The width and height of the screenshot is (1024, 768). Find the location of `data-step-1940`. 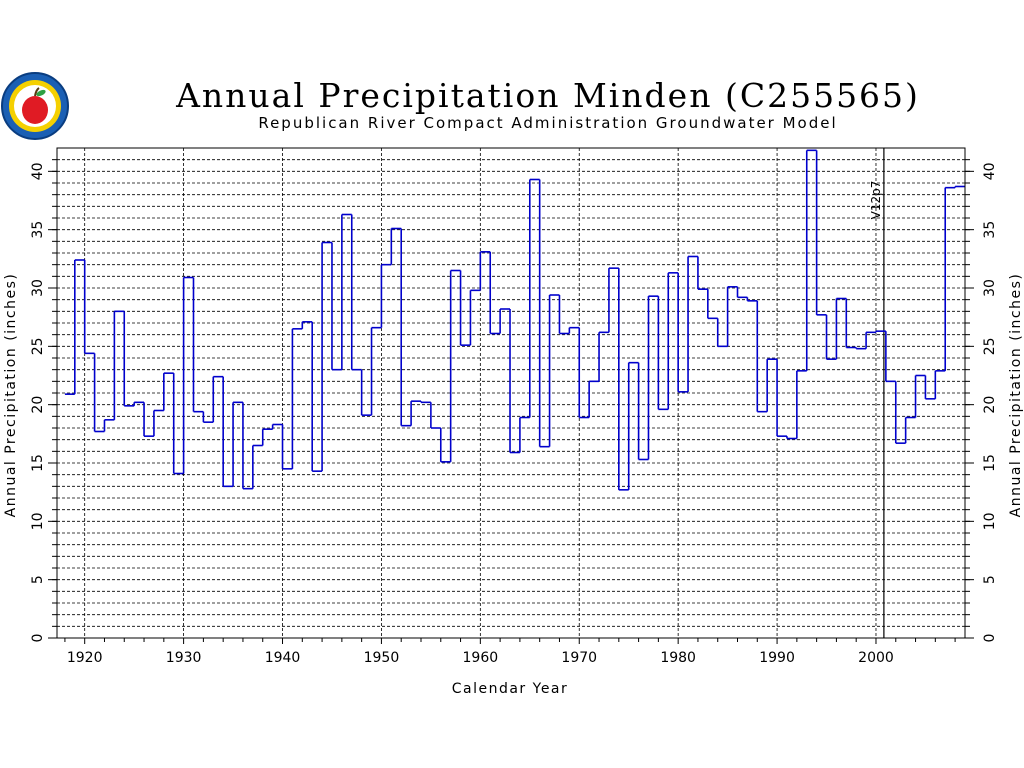

data-step-1940 is located at coordinates (287, 447).